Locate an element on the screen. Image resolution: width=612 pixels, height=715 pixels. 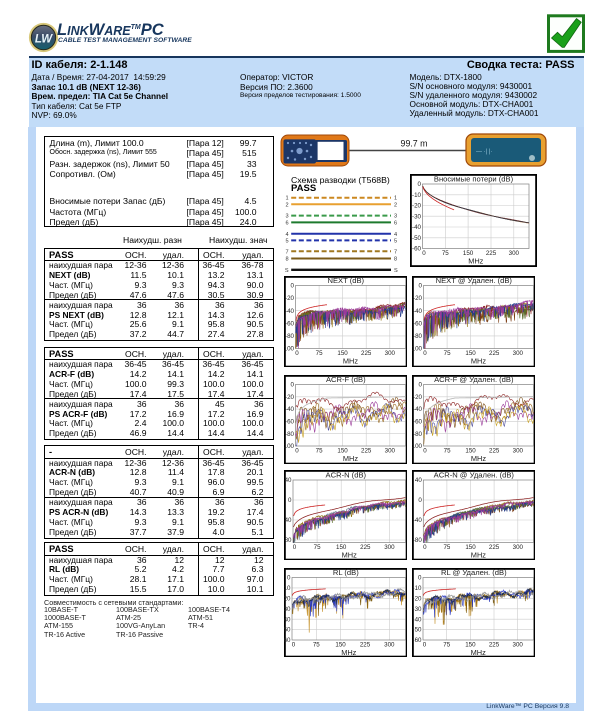
svg-text: 3 is located at coordinates (395, 217).